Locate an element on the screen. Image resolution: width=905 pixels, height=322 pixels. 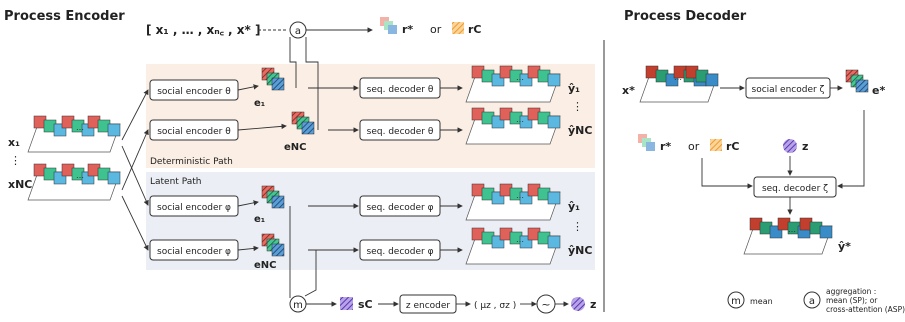
arrow-soc2-emb2 is located at coordinates (262, 127).